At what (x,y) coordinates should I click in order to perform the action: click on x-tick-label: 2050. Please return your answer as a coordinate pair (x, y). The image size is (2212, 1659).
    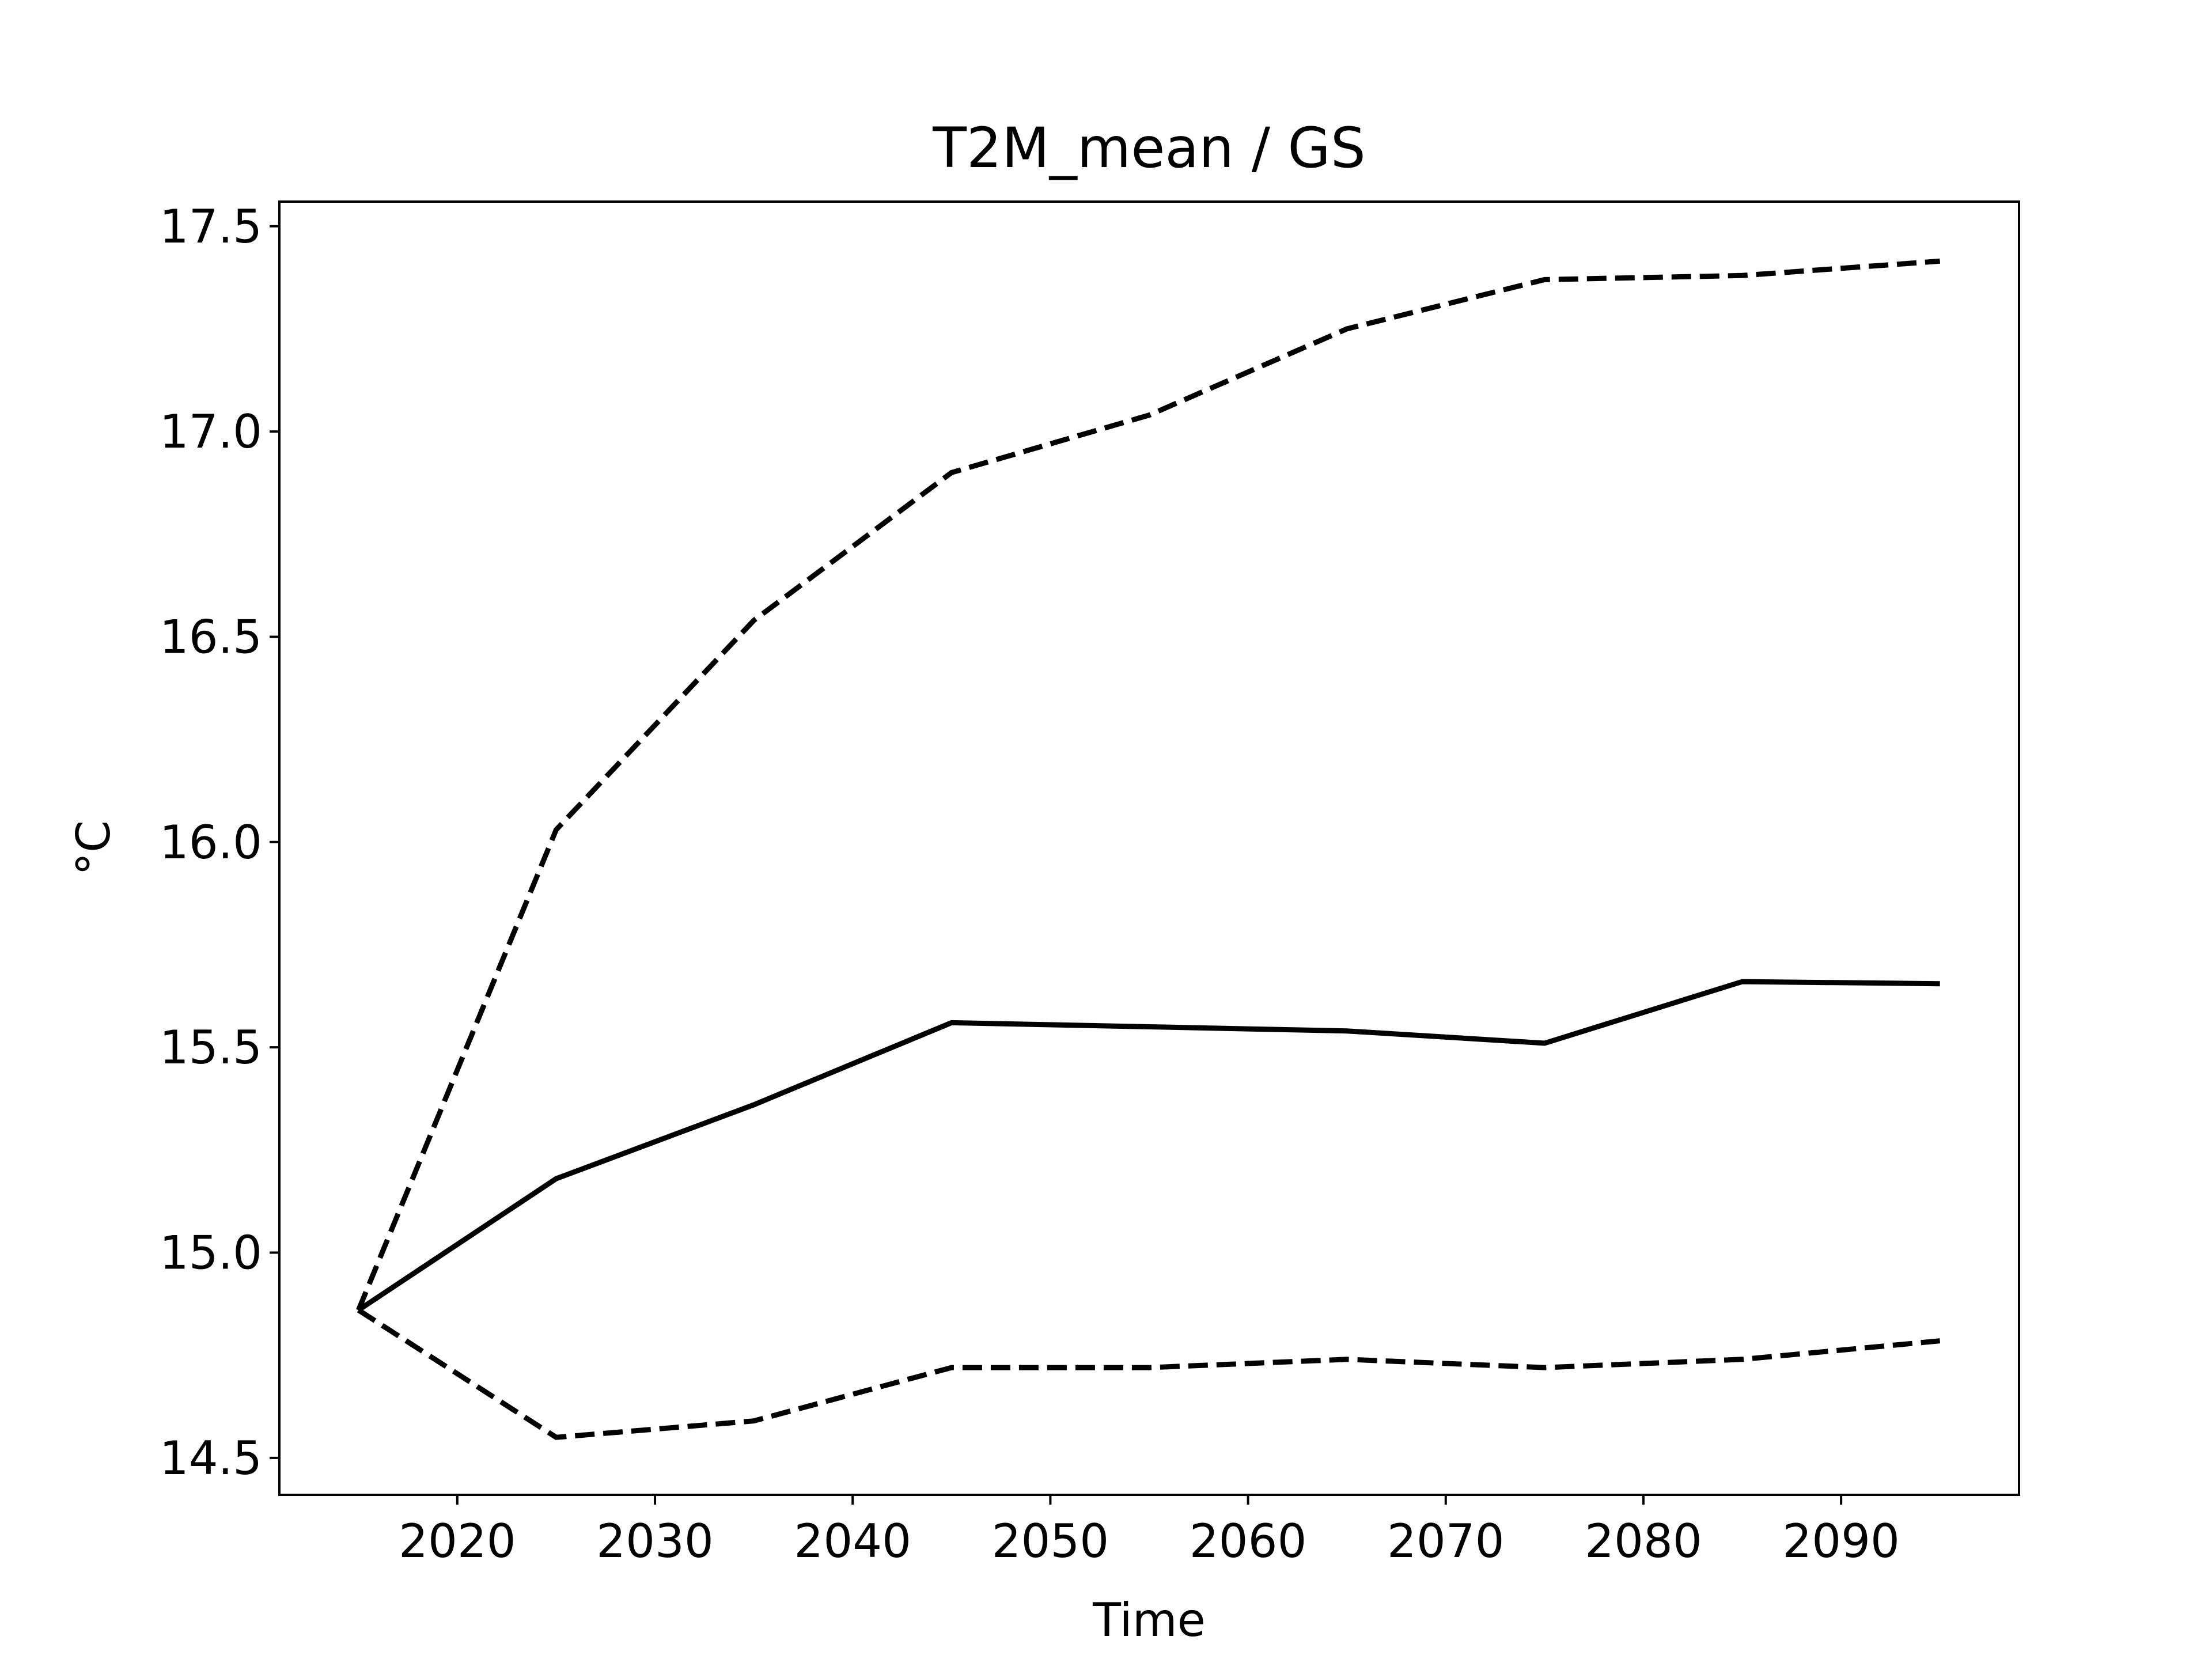
    Looking at the image, I should click on (1050, 1541).